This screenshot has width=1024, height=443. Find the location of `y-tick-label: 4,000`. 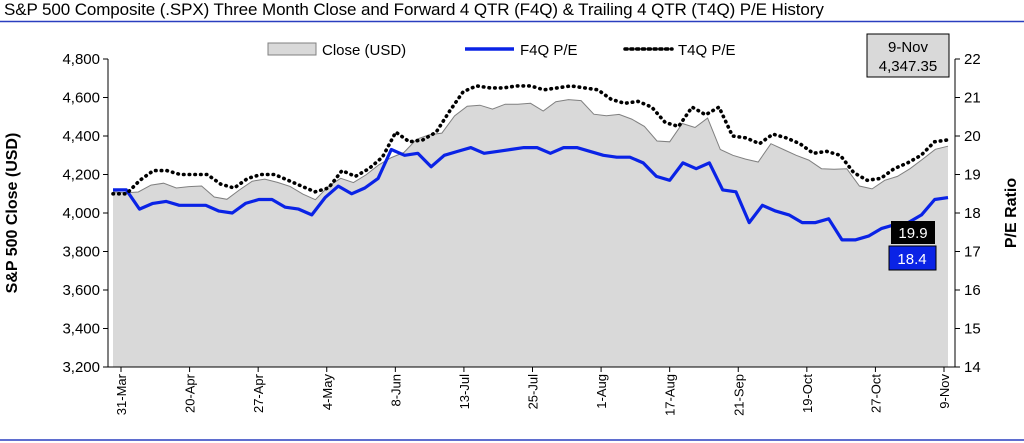

y-tick-label: 4,000 is located at coordinates (81, 213).